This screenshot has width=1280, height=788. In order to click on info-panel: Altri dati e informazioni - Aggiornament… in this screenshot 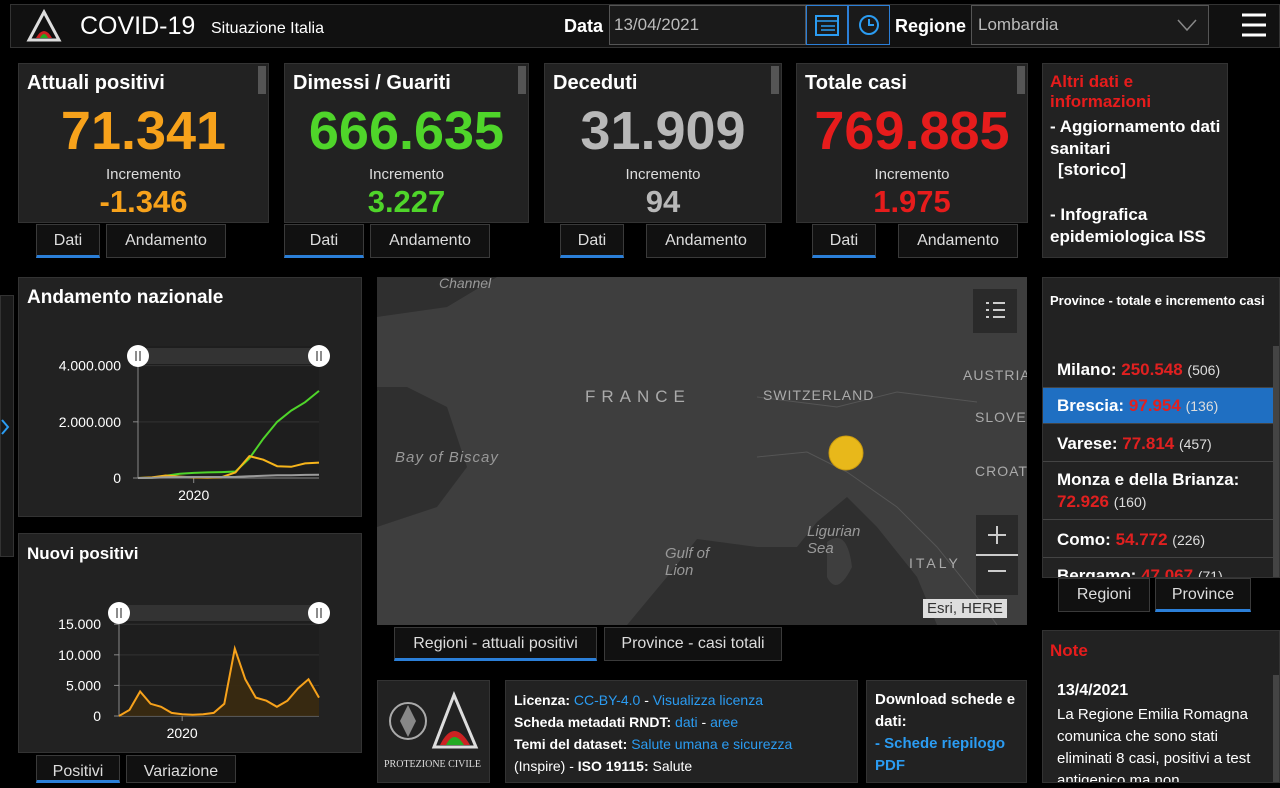, I will do `click(1135, 160)`.